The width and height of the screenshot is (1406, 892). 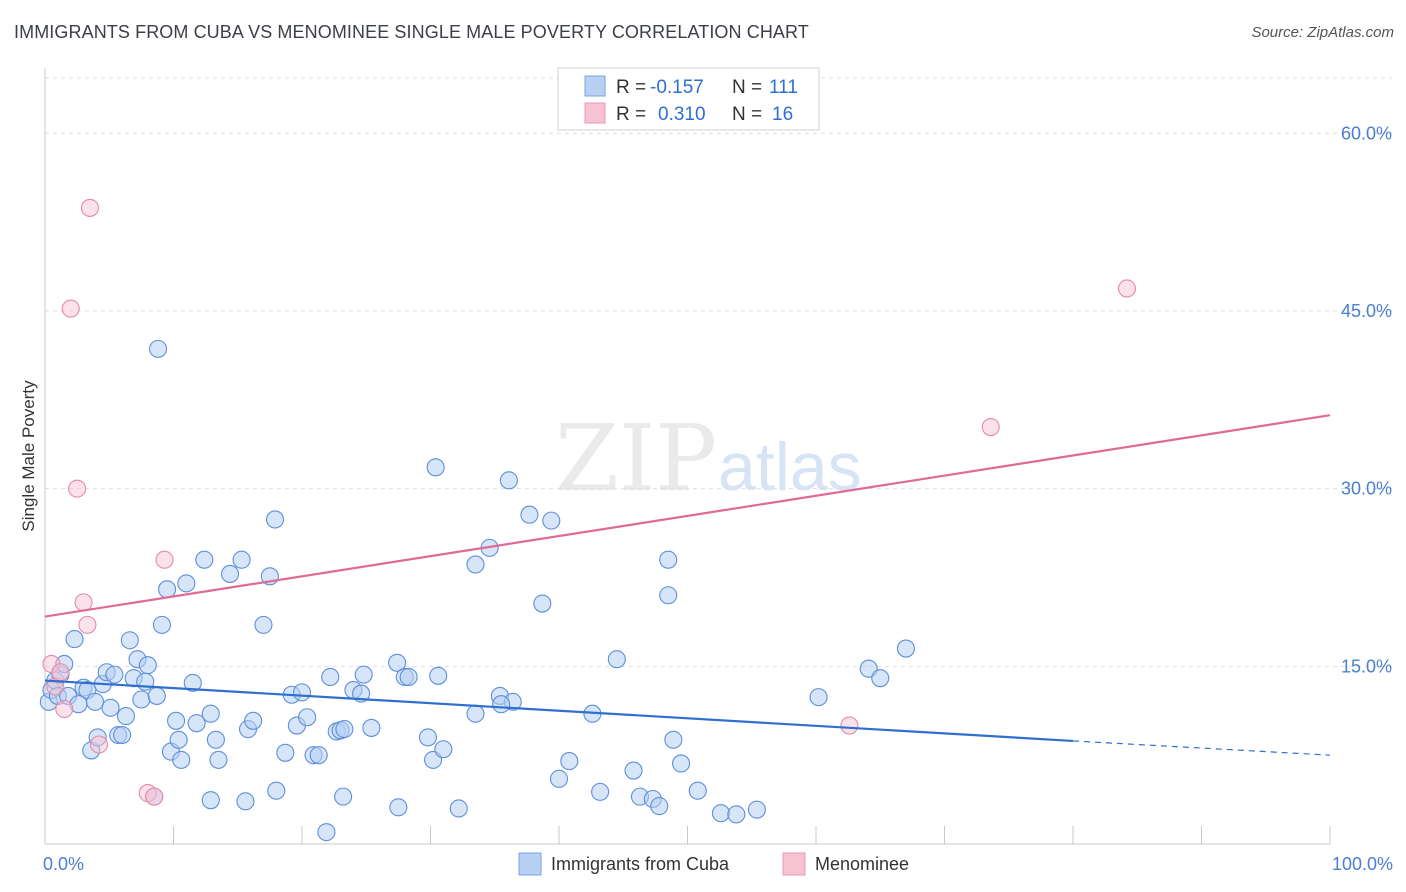 I want to click on trend-line-cuba, so click(x=559, y=711).